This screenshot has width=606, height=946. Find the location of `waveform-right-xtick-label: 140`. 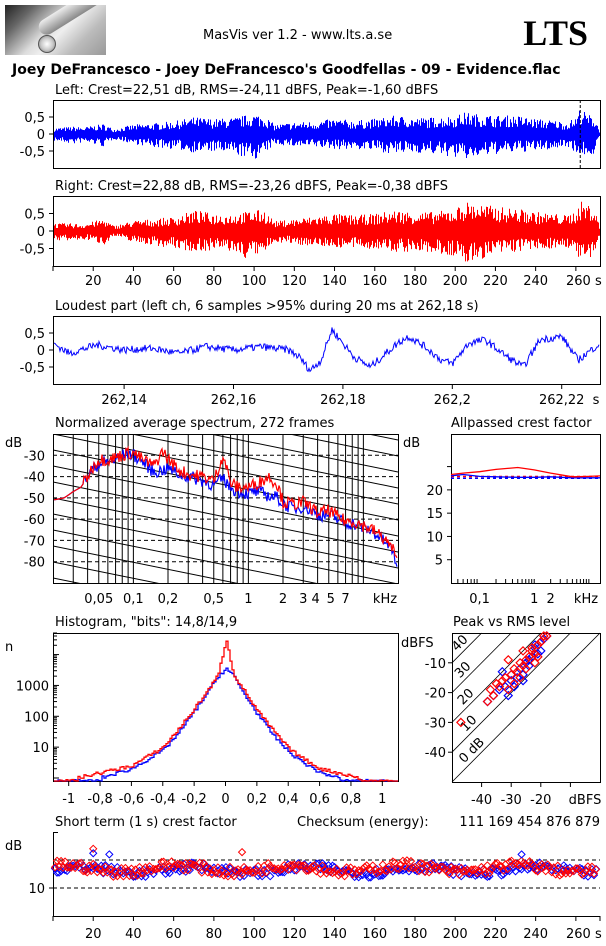

waveform-right-xtick-label: 140 is located at coordinates (334, 281).